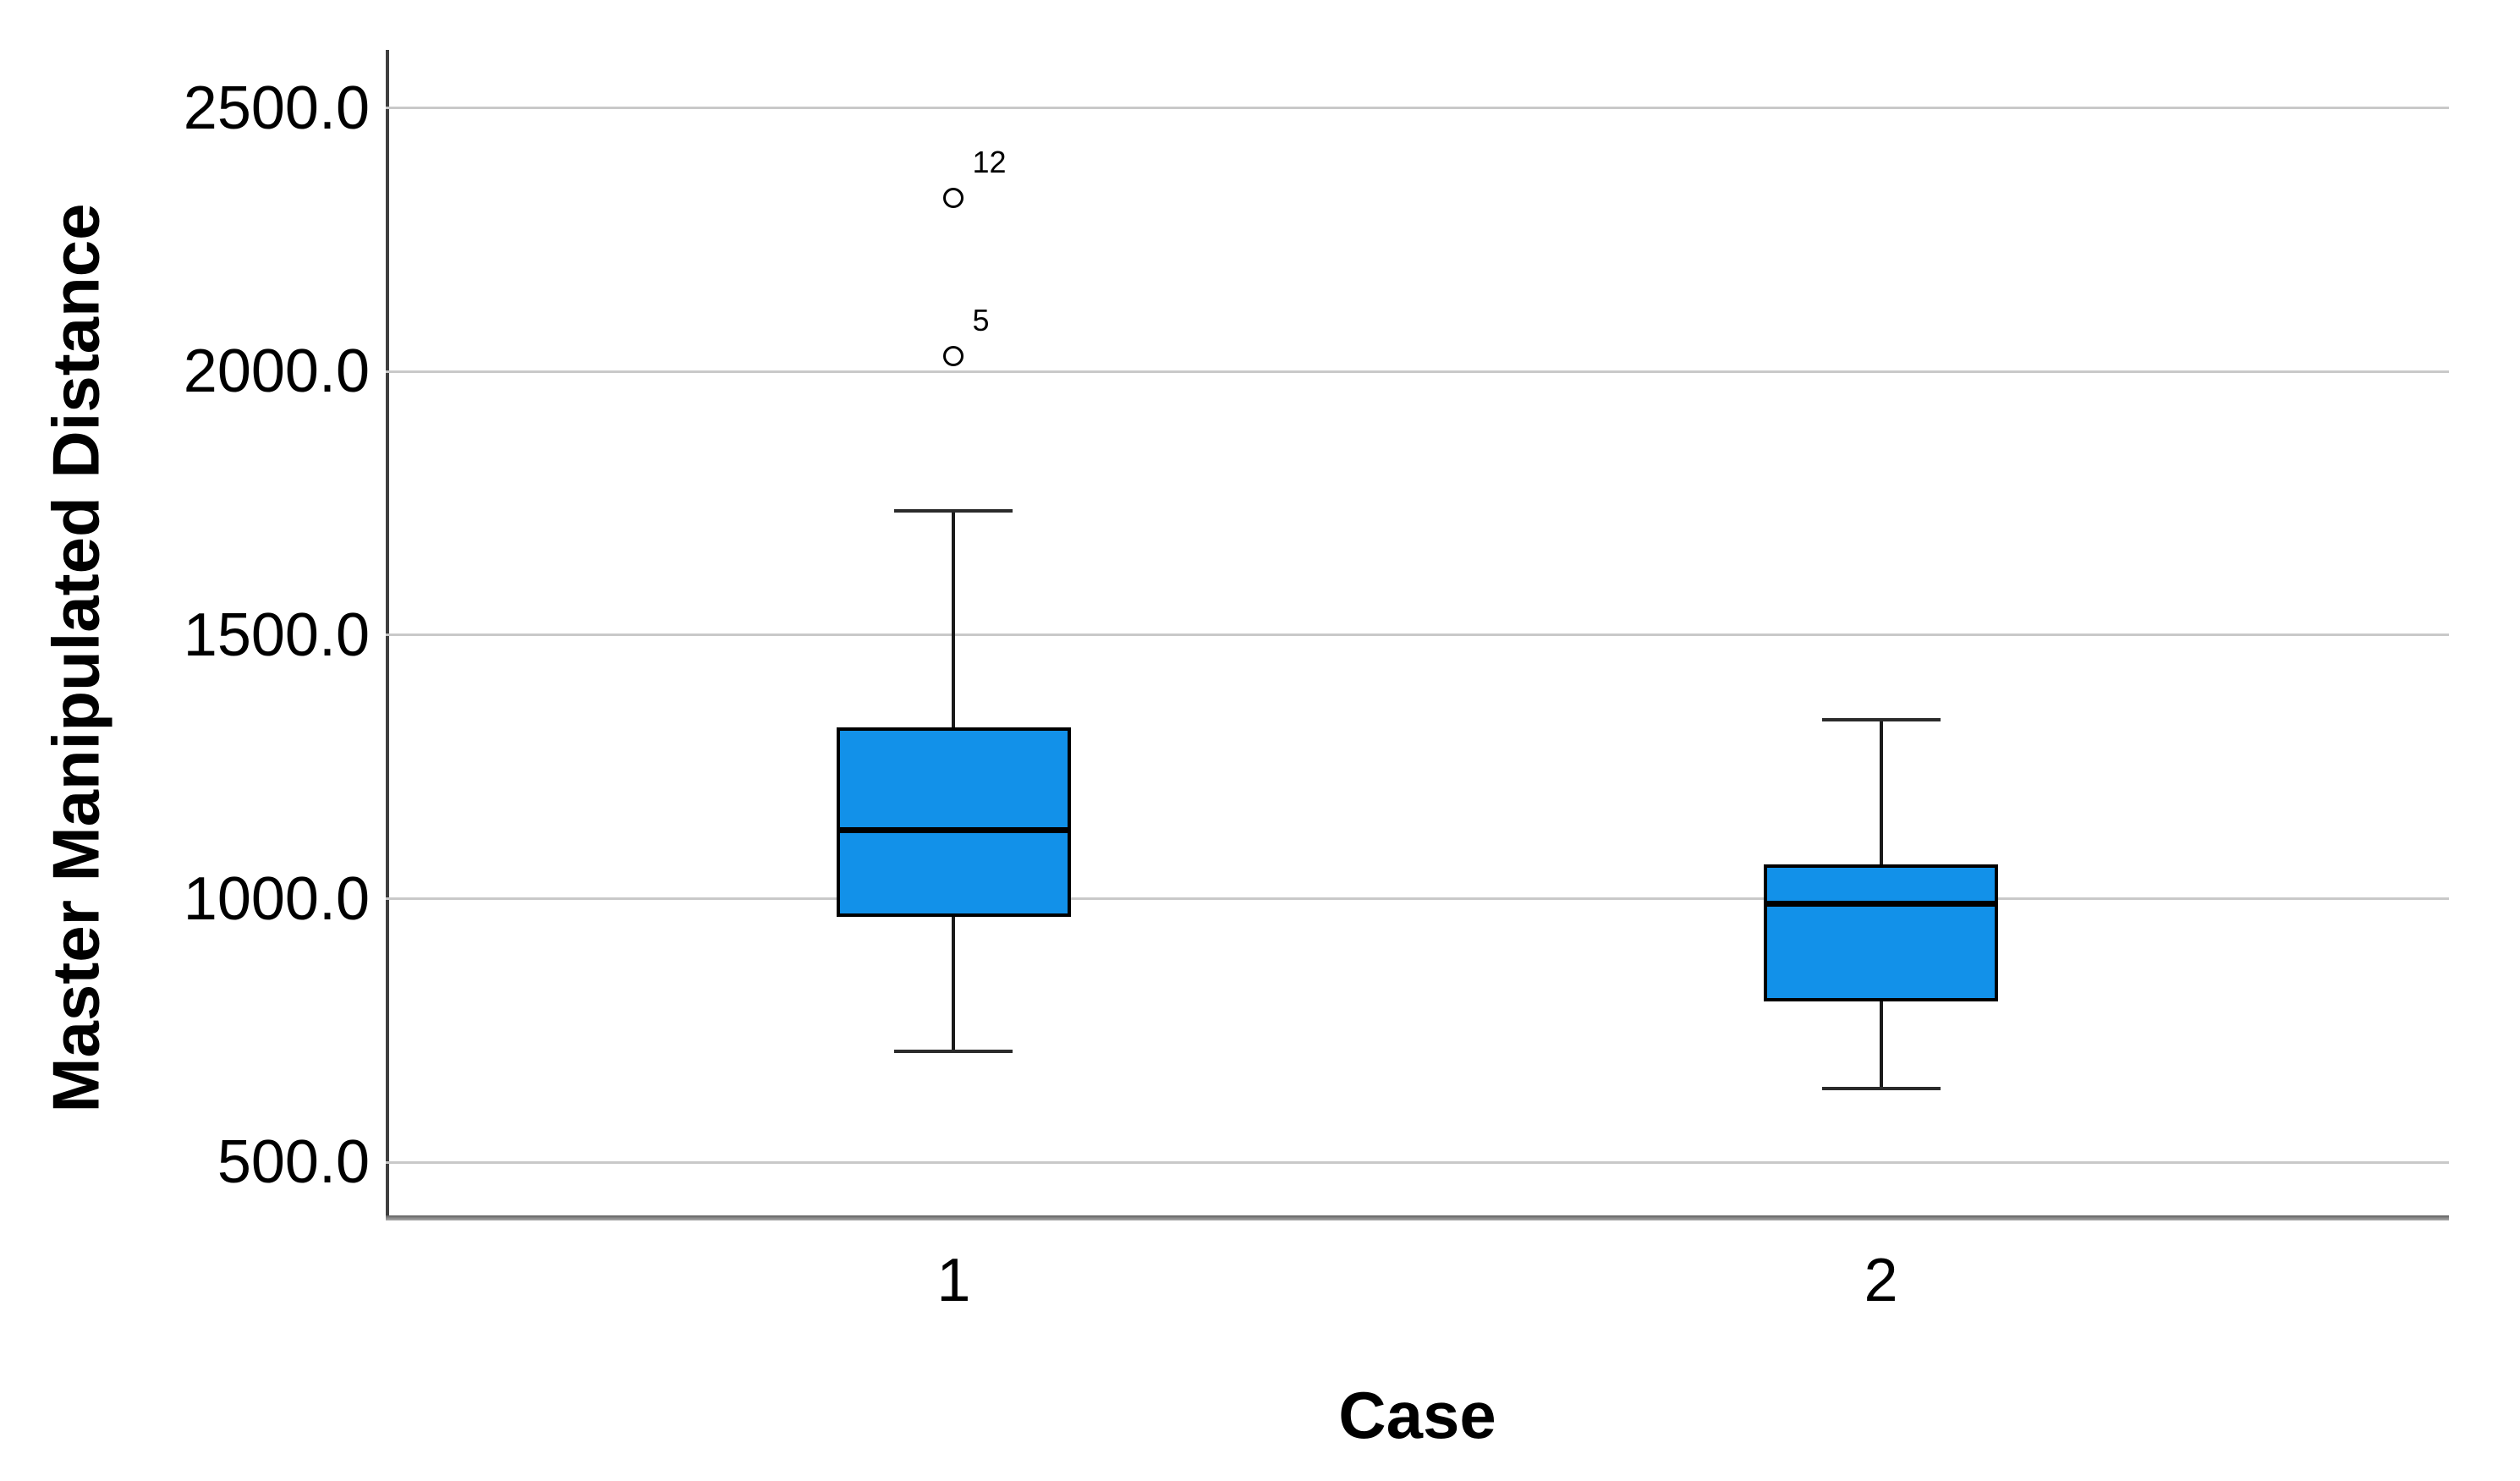  What do you see at coordinates (293, 1162) in the screenshot?
I see `y-tick-label: 500.0` at bounding box center [293, 1162].